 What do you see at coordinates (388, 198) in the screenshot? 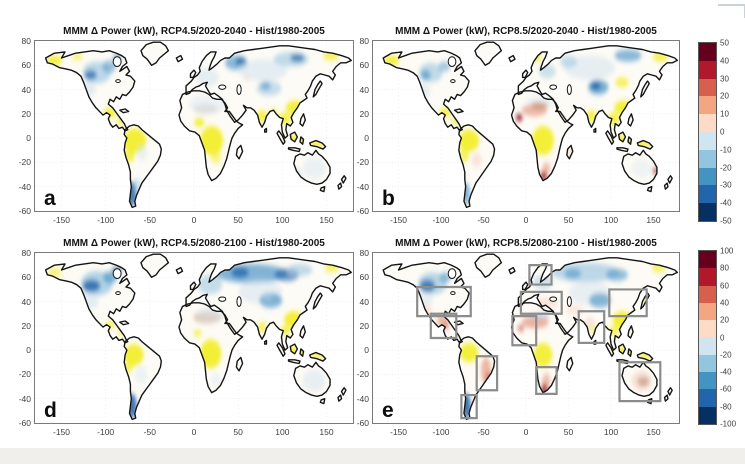
I see `panel-letter: b` at bounding box center [388, 198].